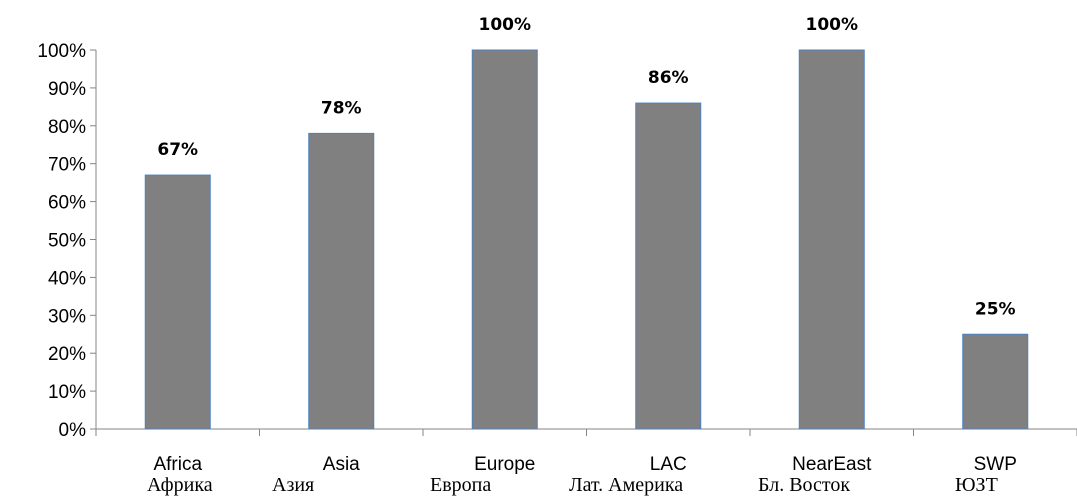 Image resolution: width=1077 pixels, height=498 pixels. Describe the element at coordinates (67, 278) in the screenshot. I see `y-tick-label: 40%` at that location.